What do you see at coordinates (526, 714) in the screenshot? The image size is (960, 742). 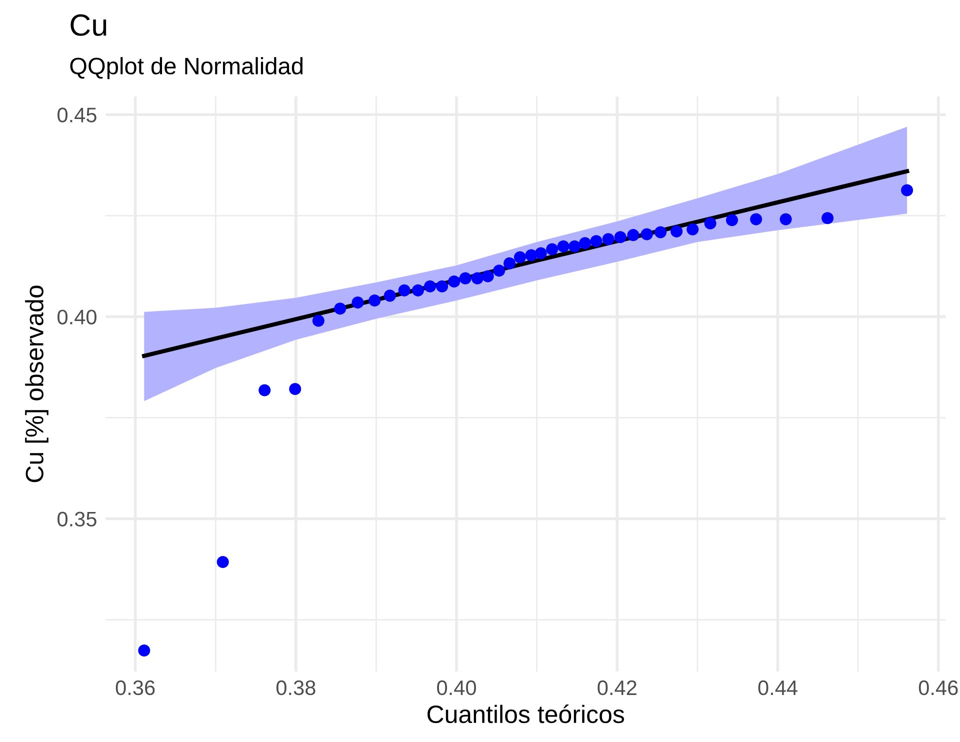 I see `x-axis-title: Cuantilos teóricos` at bounding box center [526, 714].